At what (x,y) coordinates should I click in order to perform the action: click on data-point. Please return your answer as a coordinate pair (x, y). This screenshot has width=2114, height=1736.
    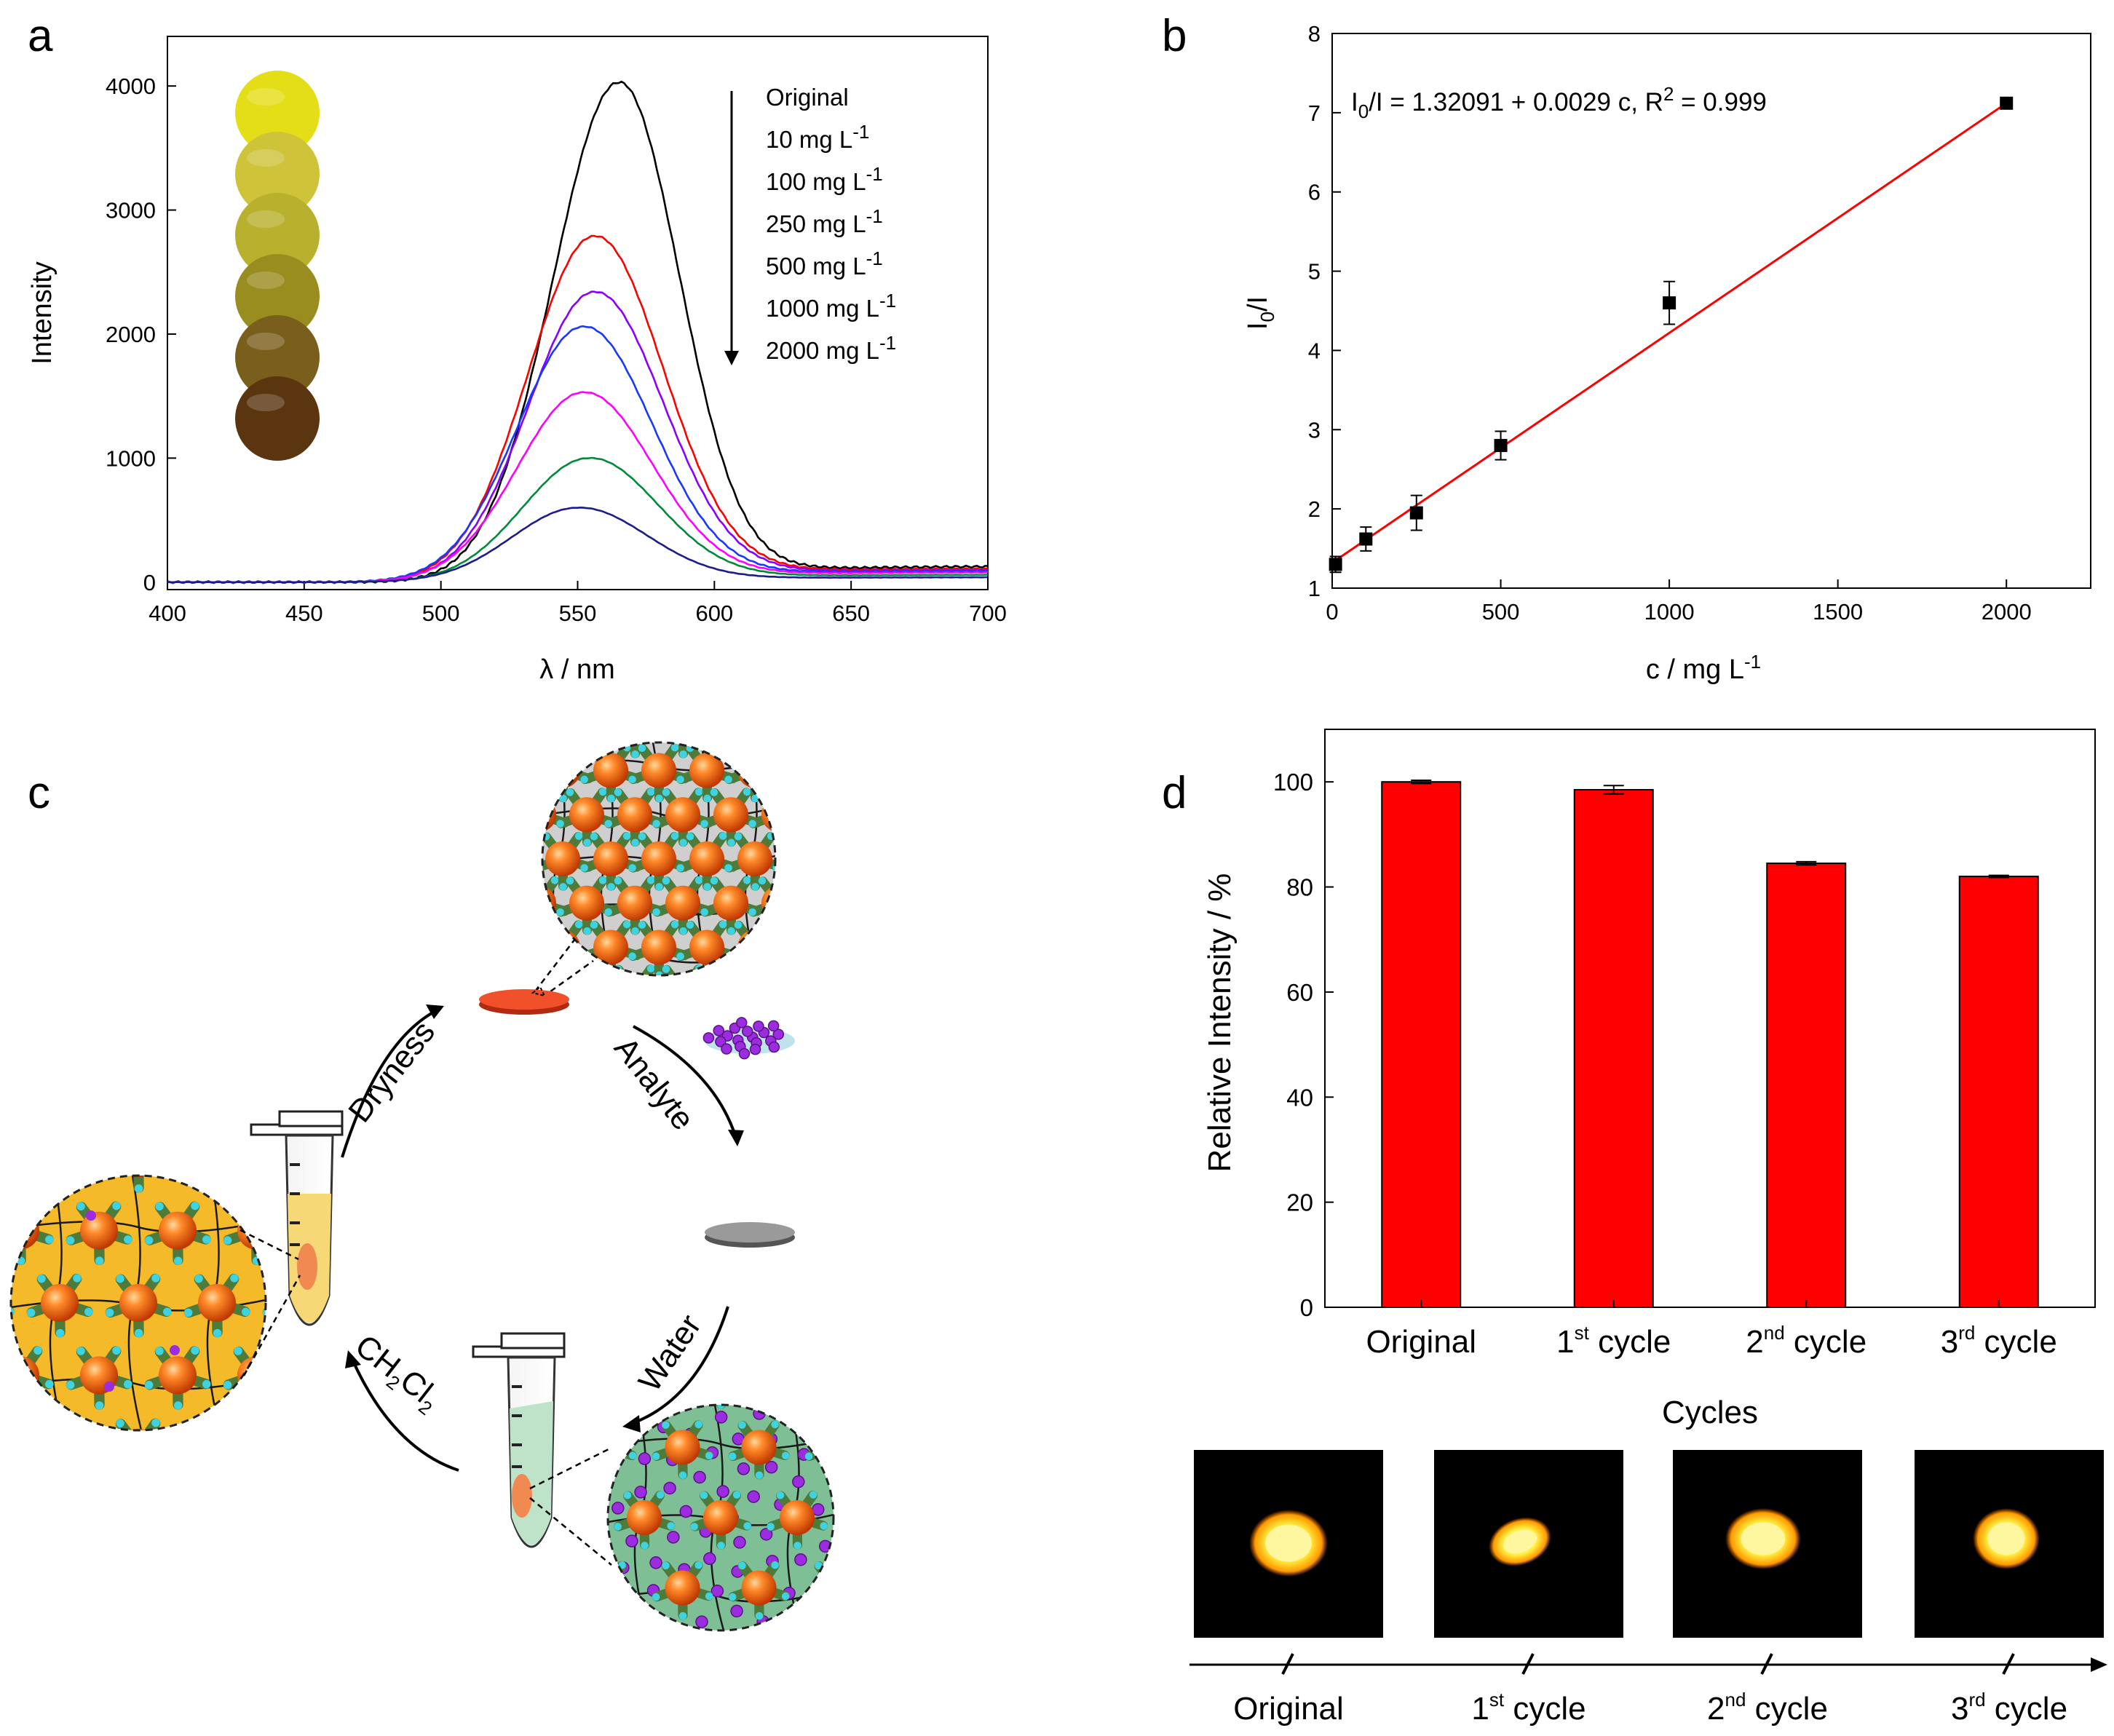
    Looking at the image, I should click on (2007, 103).